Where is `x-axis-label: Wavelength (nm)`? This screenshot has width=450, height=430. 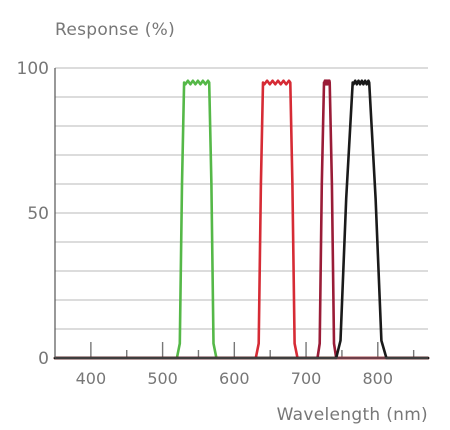
x-axis-label: Wavelength (nm) is located at coordinates (352, 415).